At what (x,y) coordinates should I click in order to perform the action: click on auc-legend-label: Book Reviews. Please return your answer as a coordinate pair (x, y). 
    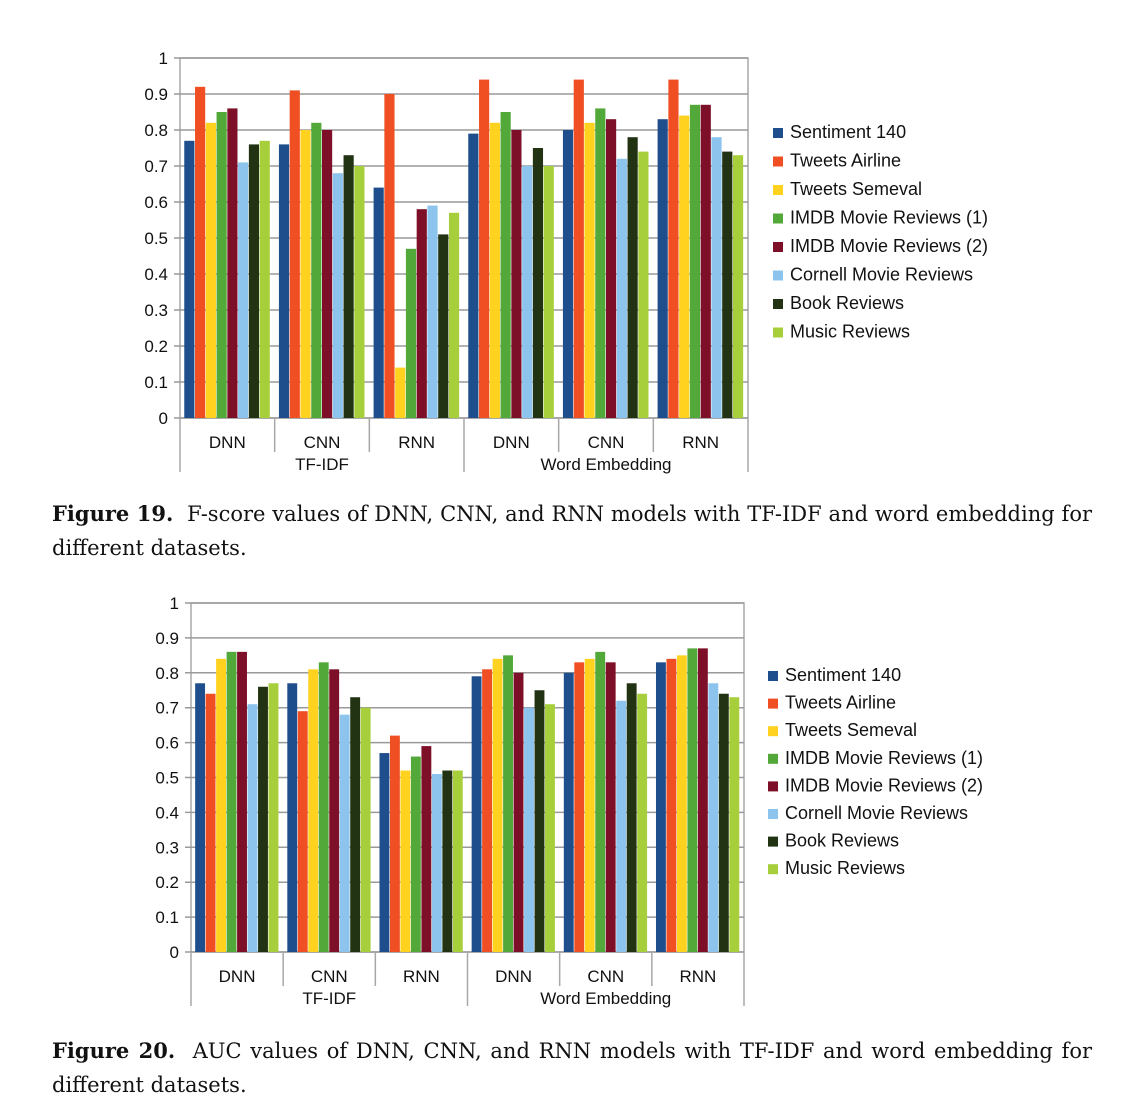
    Looking at the image, I should click on (842, 841).